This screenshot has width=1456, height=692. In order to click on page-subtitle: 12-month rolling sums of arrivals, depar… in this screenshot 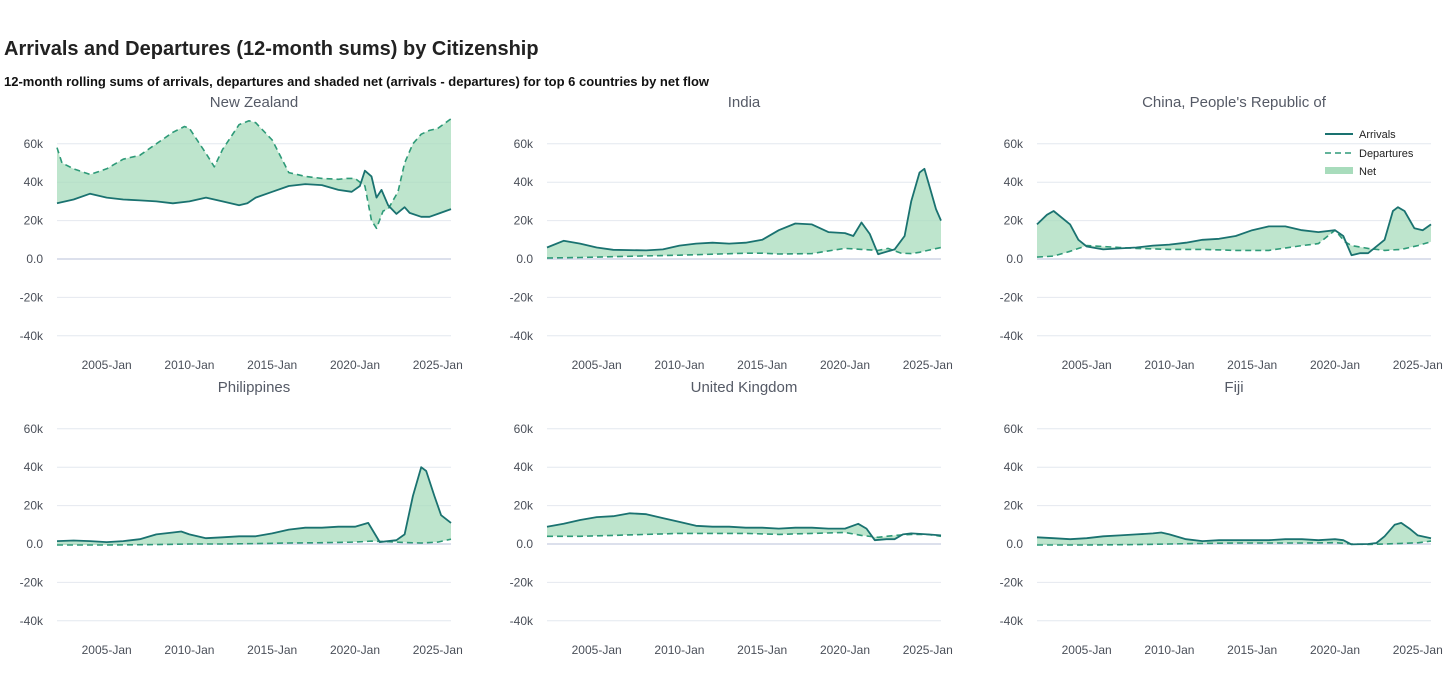, I will do `click(357, 81)`.